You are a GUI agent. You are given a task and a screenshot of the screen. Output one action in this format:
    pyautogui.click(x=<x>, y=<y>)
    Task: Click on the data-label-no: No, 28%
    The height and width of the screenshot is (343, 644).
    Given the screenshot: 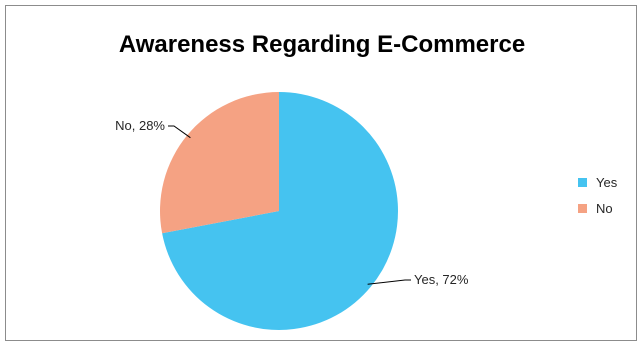 What is the action you would take?
    pyautogui.click(x=140, y=125)
    